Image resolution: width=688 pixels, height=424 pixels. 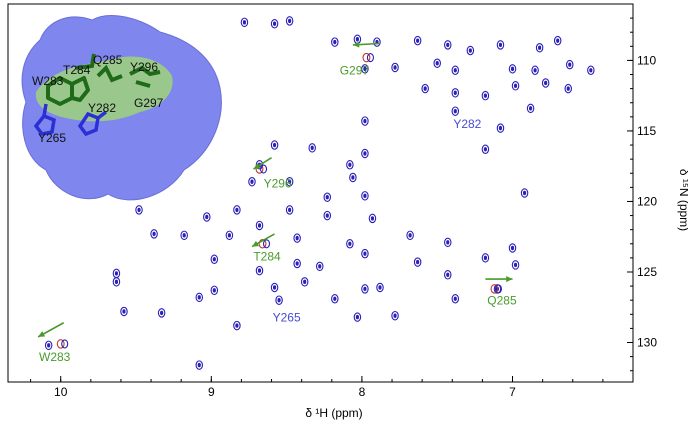 I want to click on x-tick-label: 10, so click(x=61, y=392).